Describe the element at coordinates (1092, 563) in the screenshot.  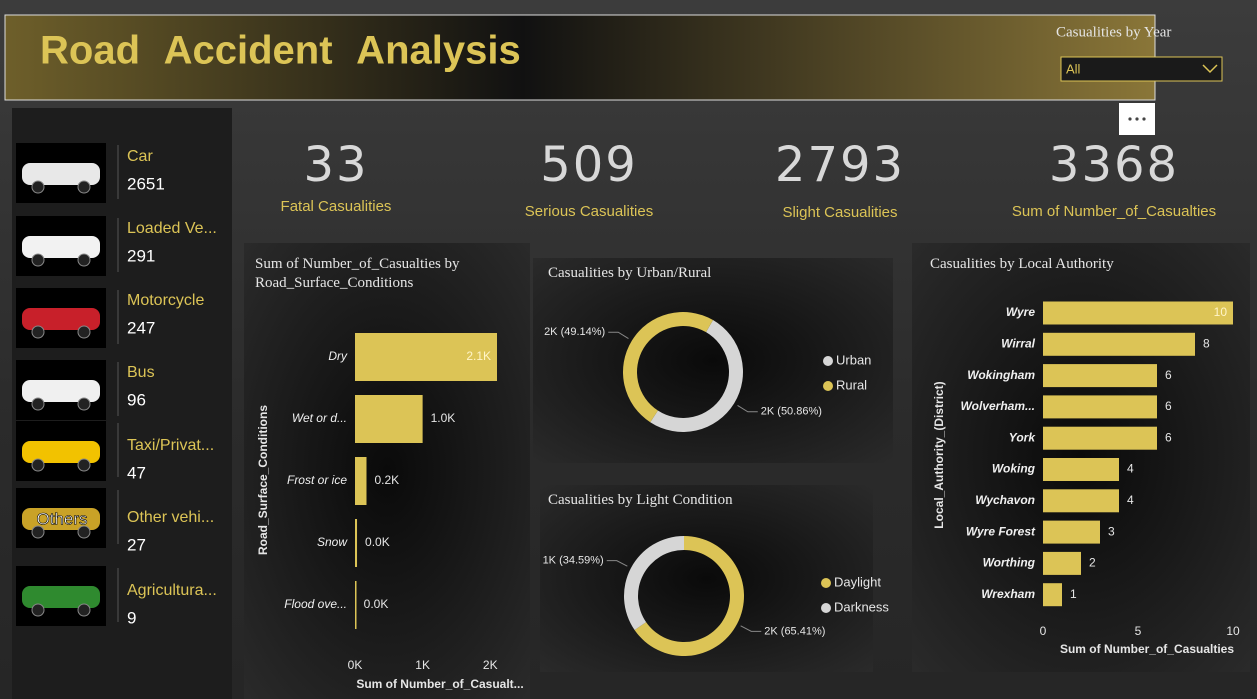
I see `value-label: 2` at that location.